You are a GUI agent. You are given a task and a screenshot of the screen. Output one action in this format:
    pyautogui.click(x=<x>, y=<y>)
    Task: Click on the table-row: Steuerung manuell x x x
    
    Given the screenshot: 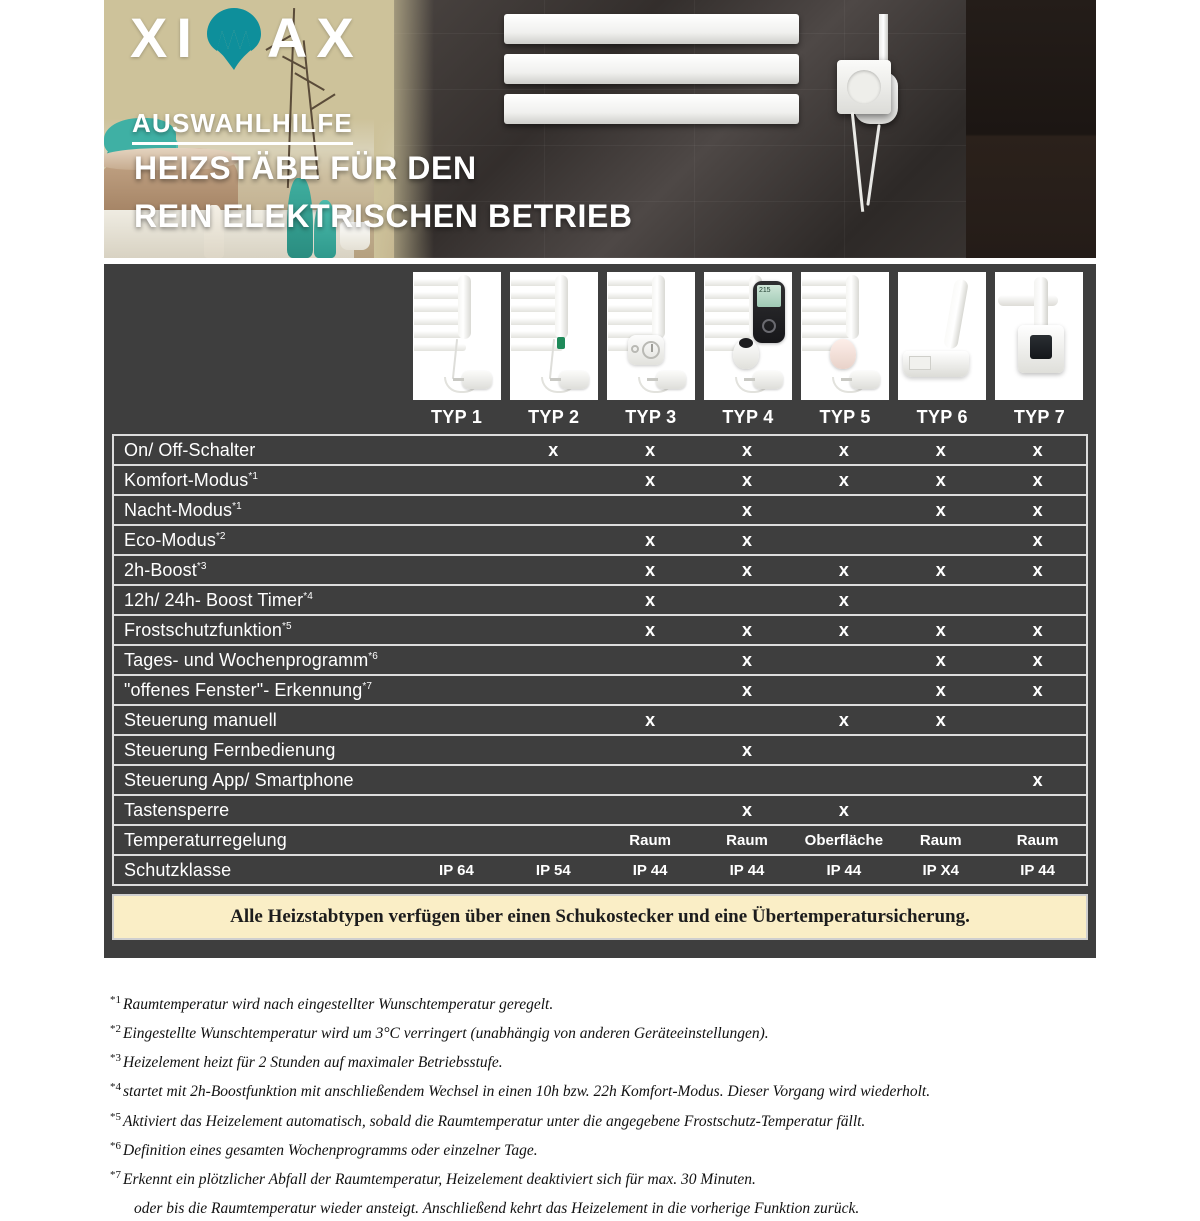 What is the action you would take?
    pyautogui.click(x=600, y=721)
    